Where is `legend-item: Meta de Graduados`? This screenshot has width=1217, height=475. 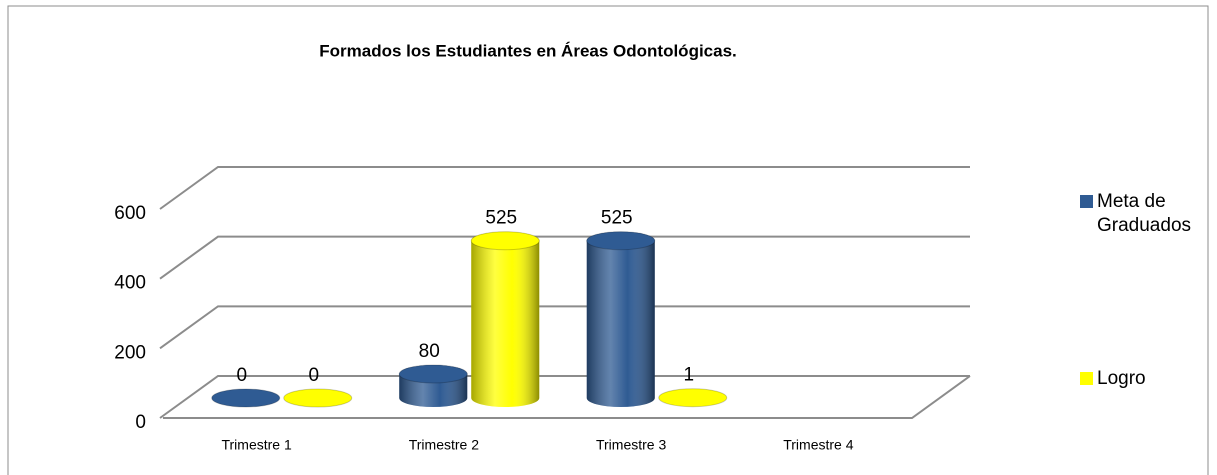
legend-item: Meta de Graduados is located at coordinates (1142, 214).